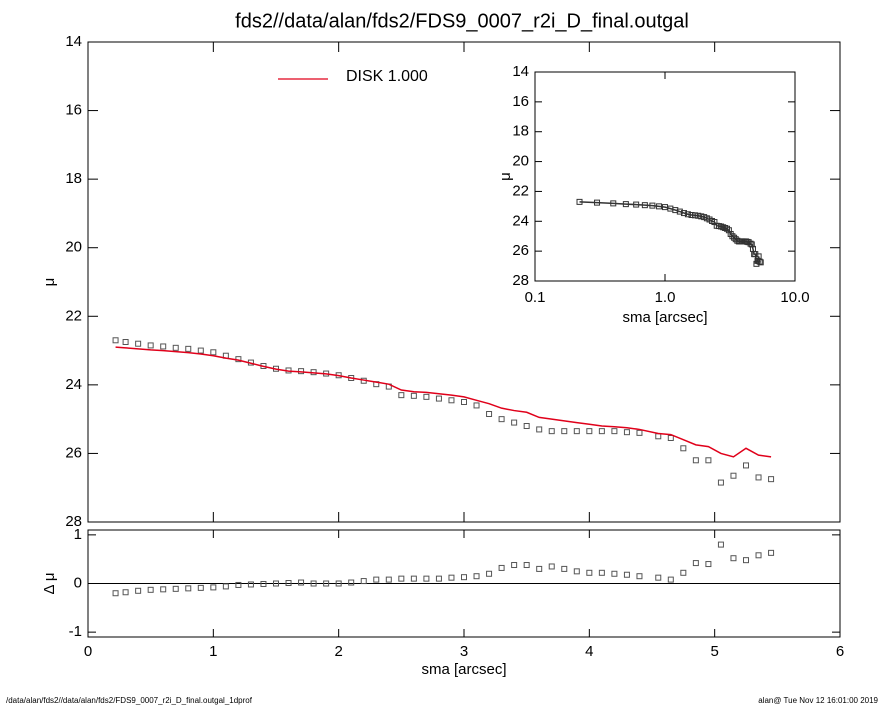  I want to click on y-tick-label: 28, so click(73, 521).